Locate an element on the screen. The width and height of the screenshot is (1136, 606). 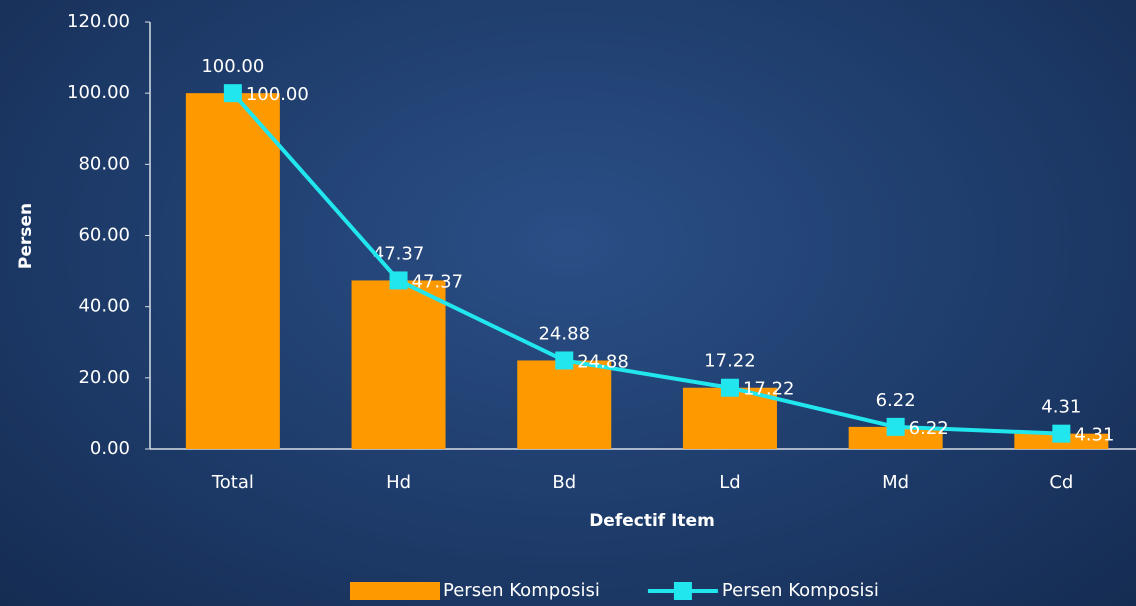
x-tick-label: Ld is located at coordinates (729, 482).